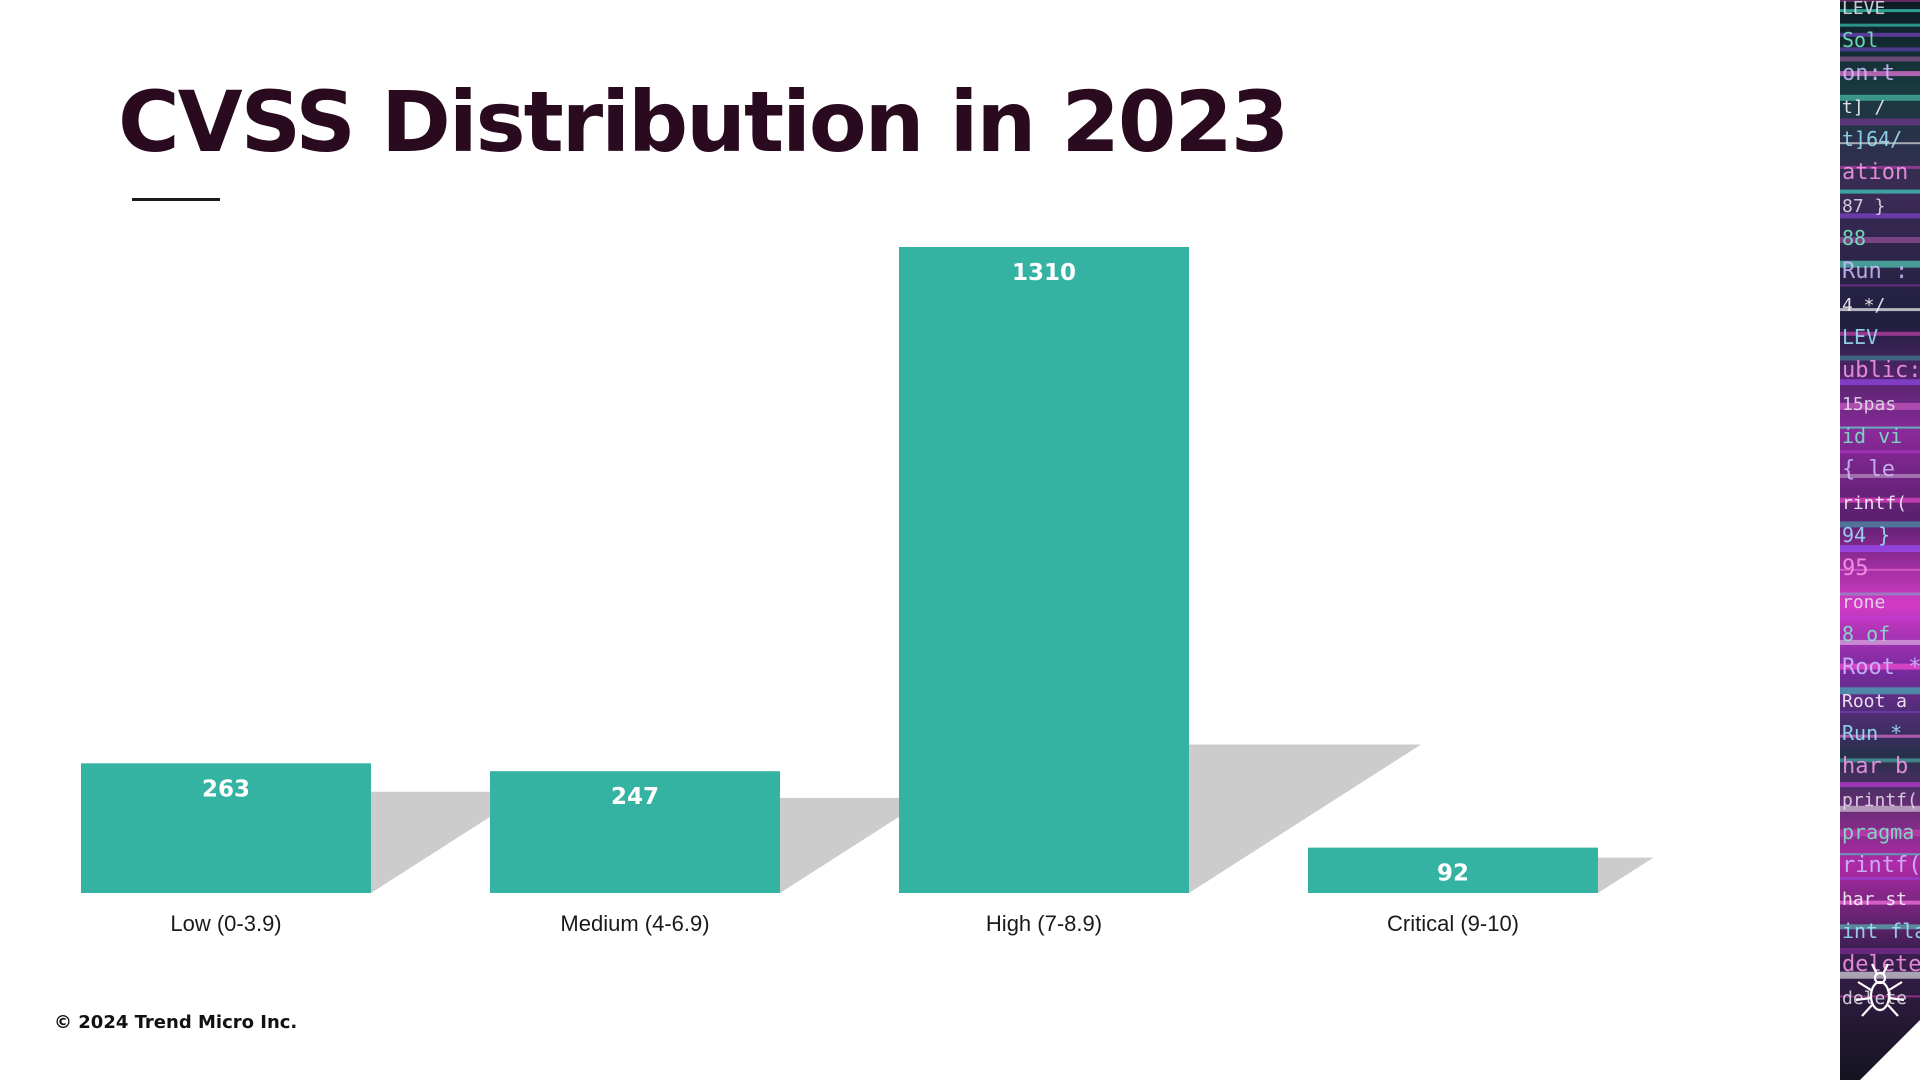 The height and width of the screenshot is (1080, 1920). I want to click on strip-code-line: t] /, so click(1863, 107).